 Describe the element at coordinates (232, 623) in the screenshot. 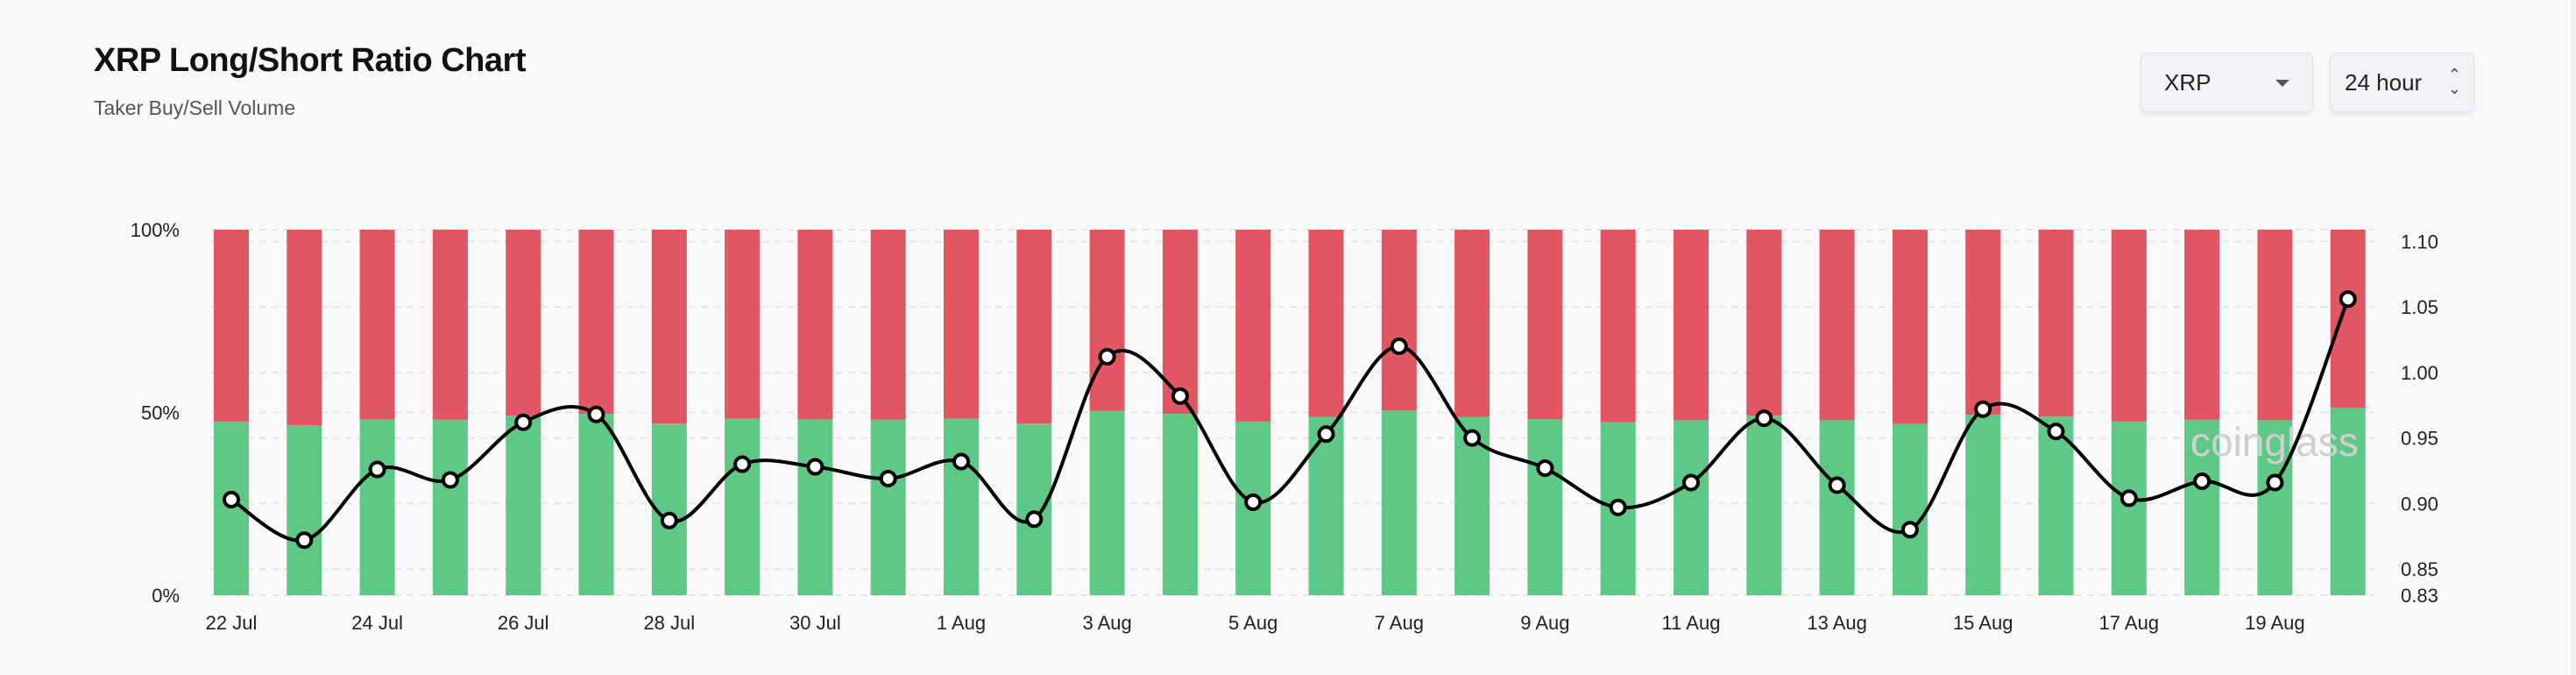

I see `x-axis-tick-label: 22 Jul` at that location.